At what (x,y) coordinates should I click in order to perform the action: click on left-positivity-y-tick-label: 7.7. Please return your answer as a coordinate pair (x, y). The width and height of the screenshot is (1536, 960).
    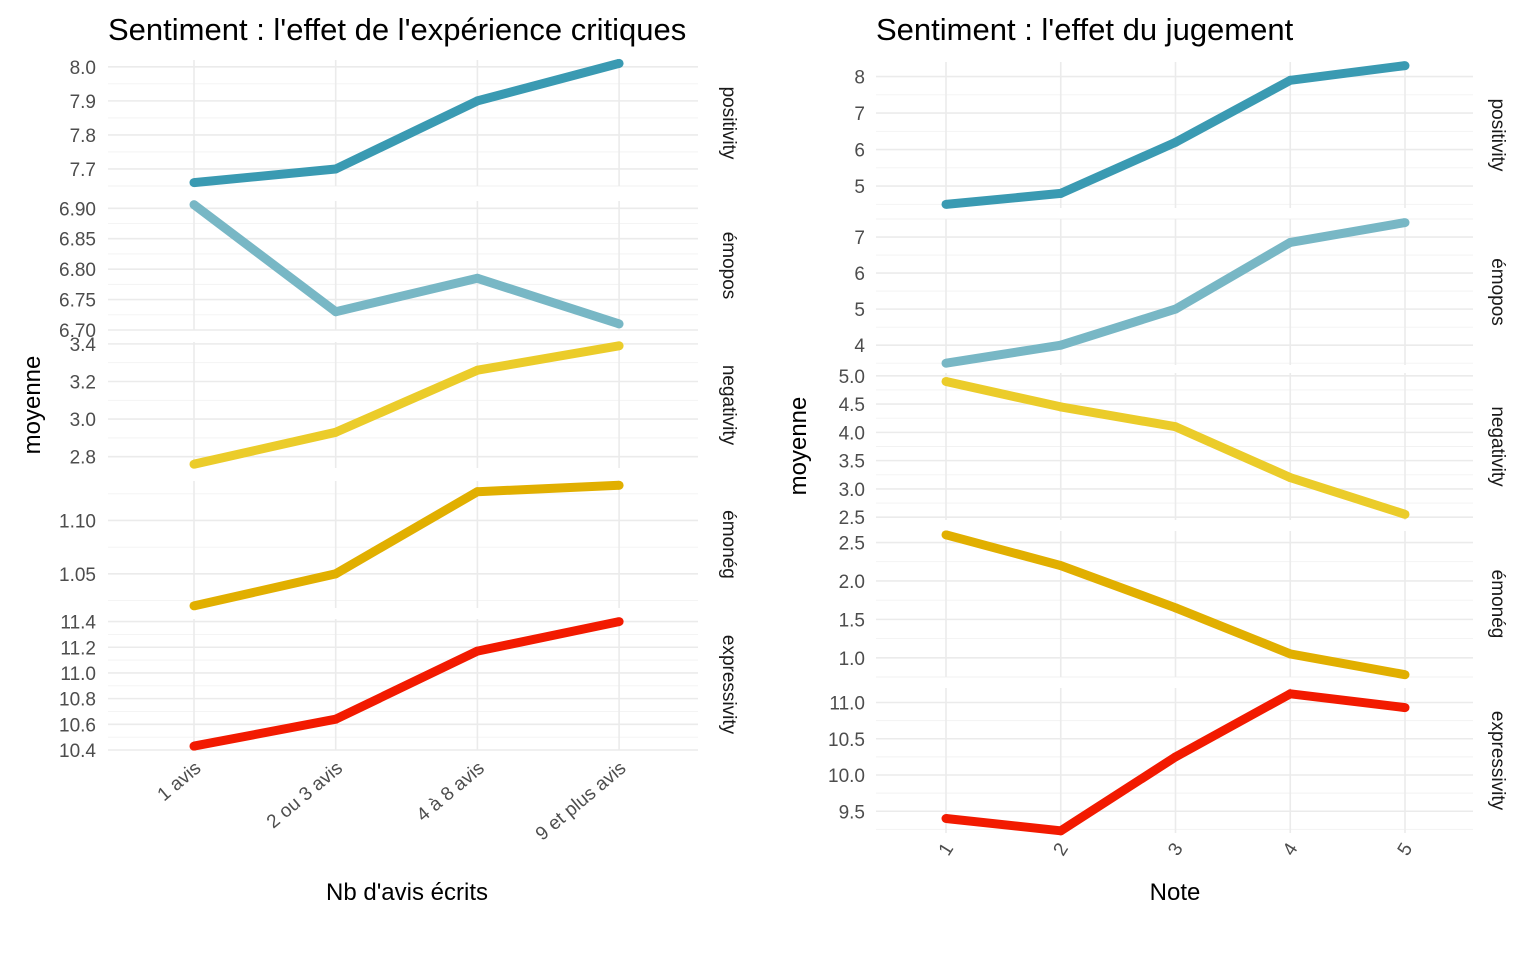
    Looking at the image, I should click on (83, 170).